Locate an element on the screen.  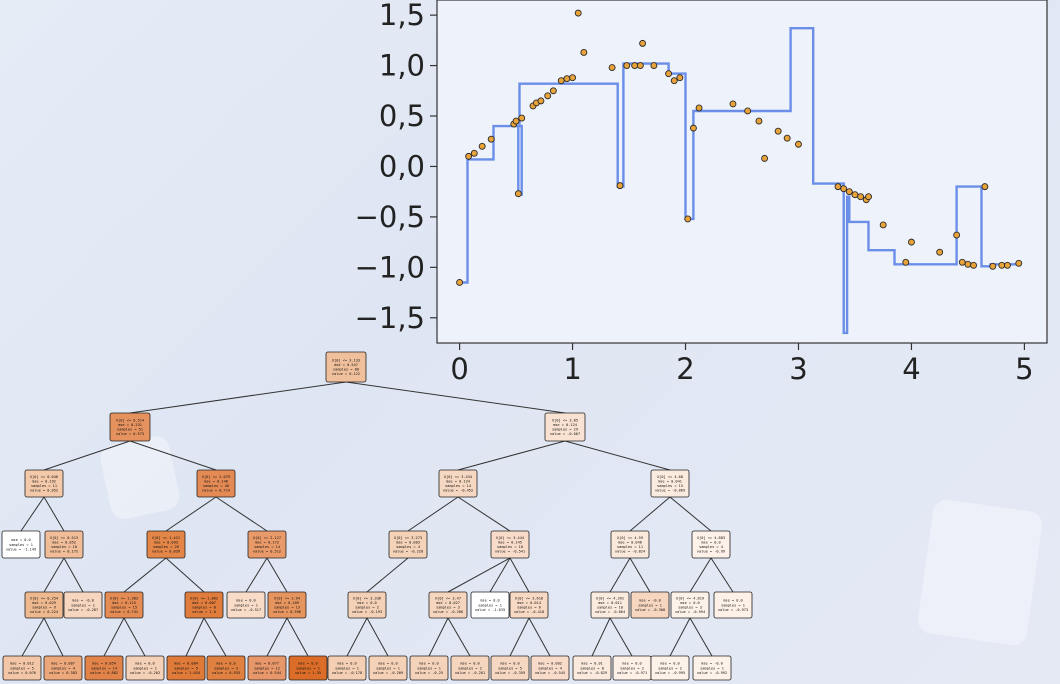
tree-node-text: value = -1.149 is located at coordinates (21, 549).